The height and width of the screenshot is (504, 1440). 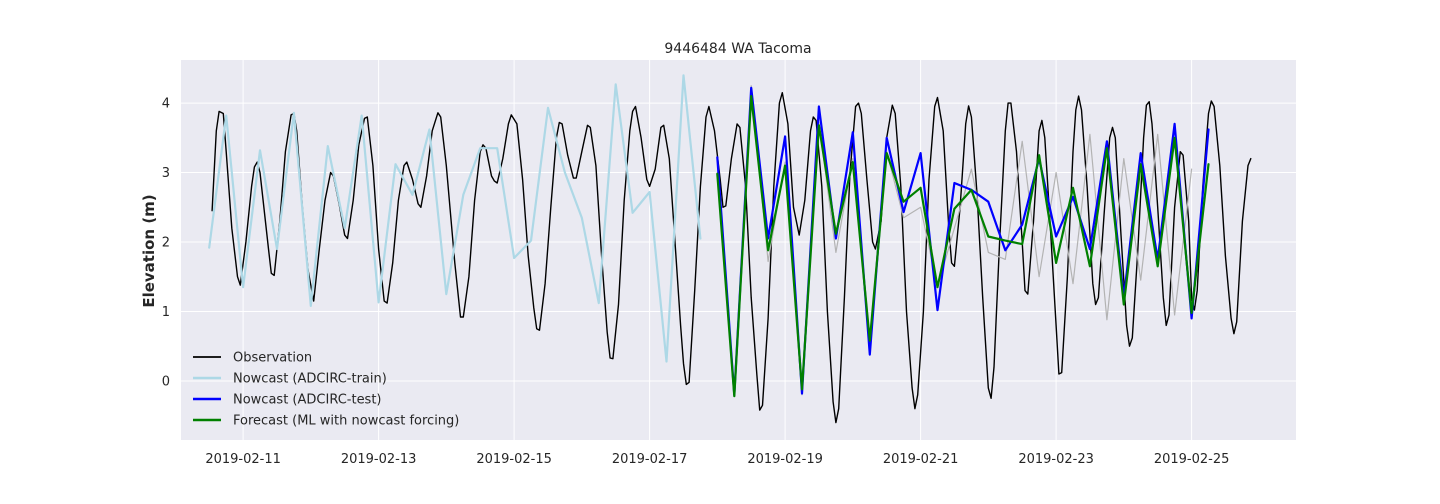 What do you see at coordinates (514, 459) in the screenshot?
I see `x-tick-label: 2019-02-15` at bounding box center [514, 459].